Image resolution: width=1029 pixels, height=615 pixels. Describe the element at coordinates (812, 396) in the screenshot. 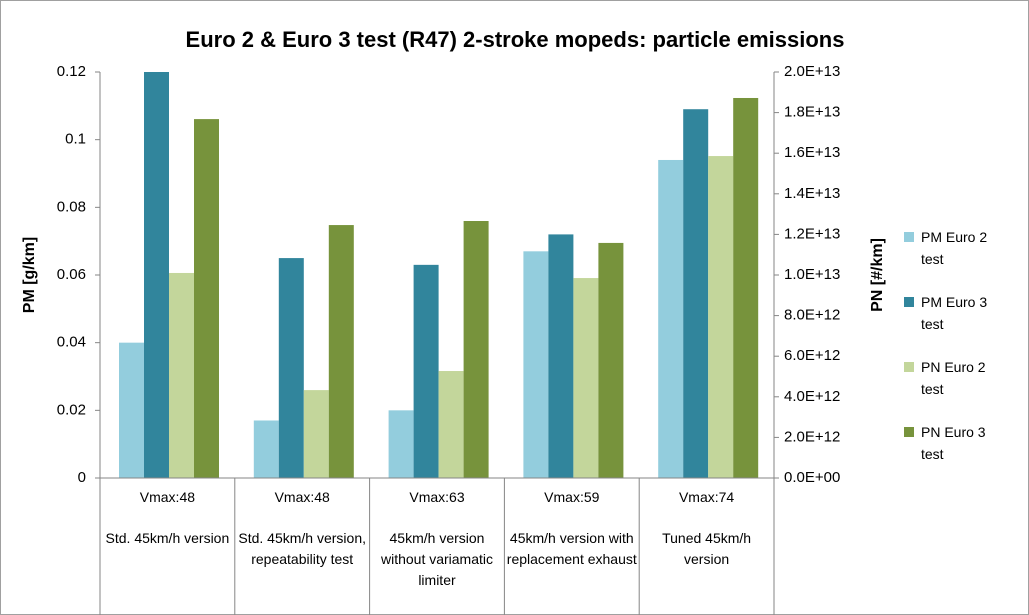

I see `y2-tick-label: 4.0E+12` at that location.